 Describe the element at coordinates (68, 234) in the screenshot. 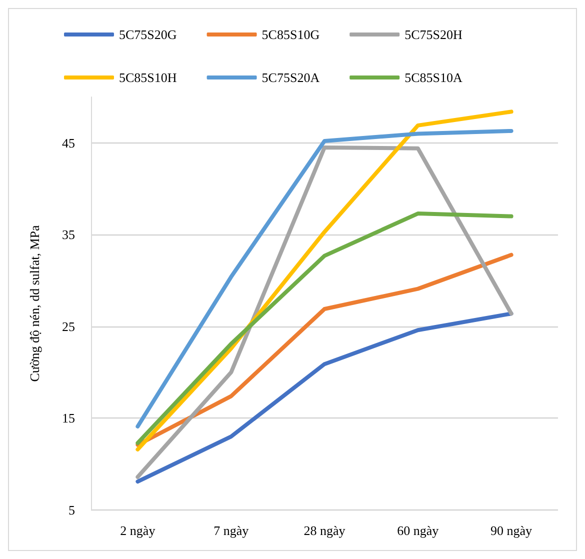

I see `y-tick-label: 35` at that location.